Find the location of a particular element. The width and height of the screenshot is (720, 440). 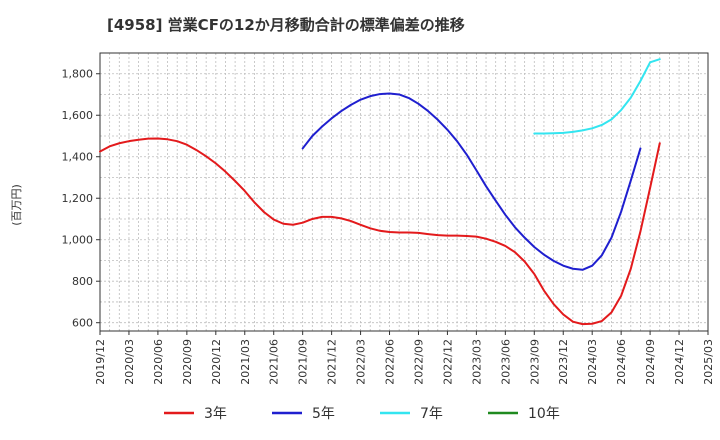

x-tick-label: 2024/12 is located at coordinates (679, 362).